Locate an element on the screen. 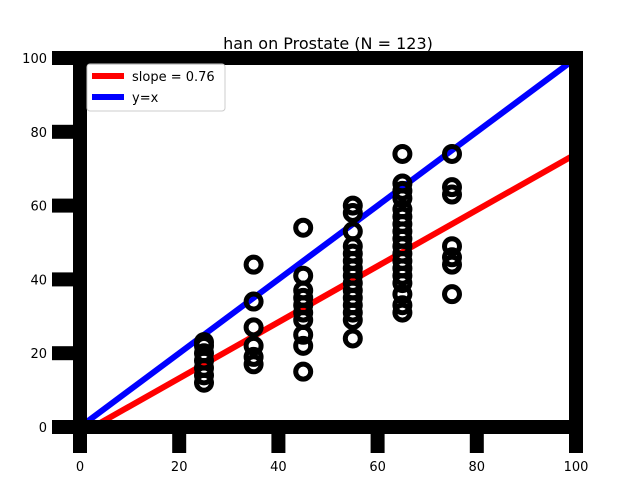 The image size is (640, 480). x-tick-label-0: 0 is located at coordinates (80, 467).